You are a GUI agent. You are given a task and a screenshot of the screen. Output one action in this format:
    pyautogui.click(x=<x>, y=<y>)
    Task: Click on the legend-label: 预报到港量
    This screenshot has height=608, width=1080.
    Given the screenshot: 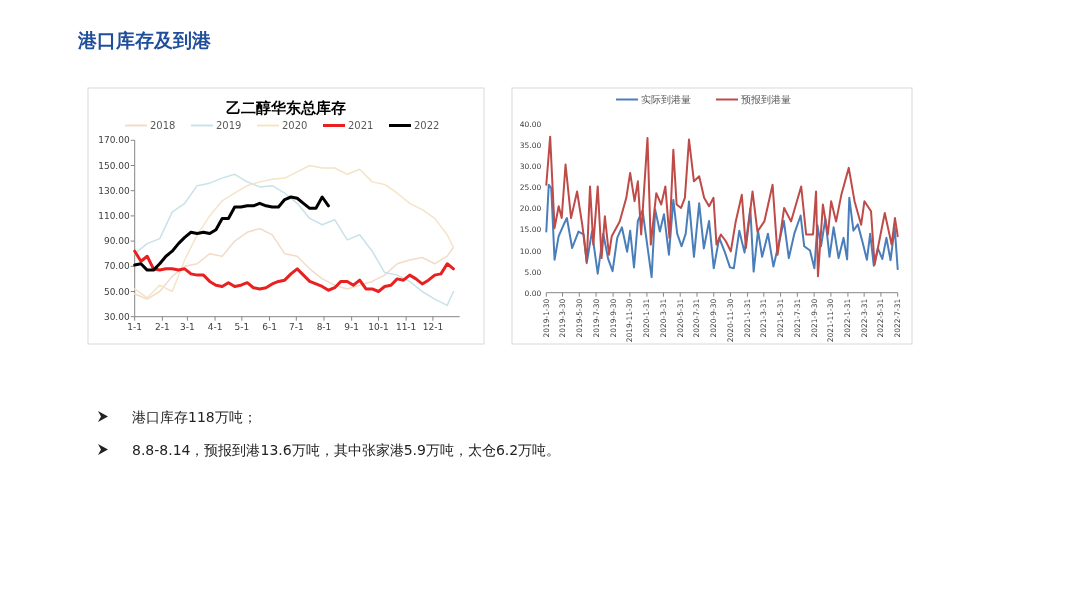 What is the action you would take?
    pyautogui.click(x=766, y=99)
    